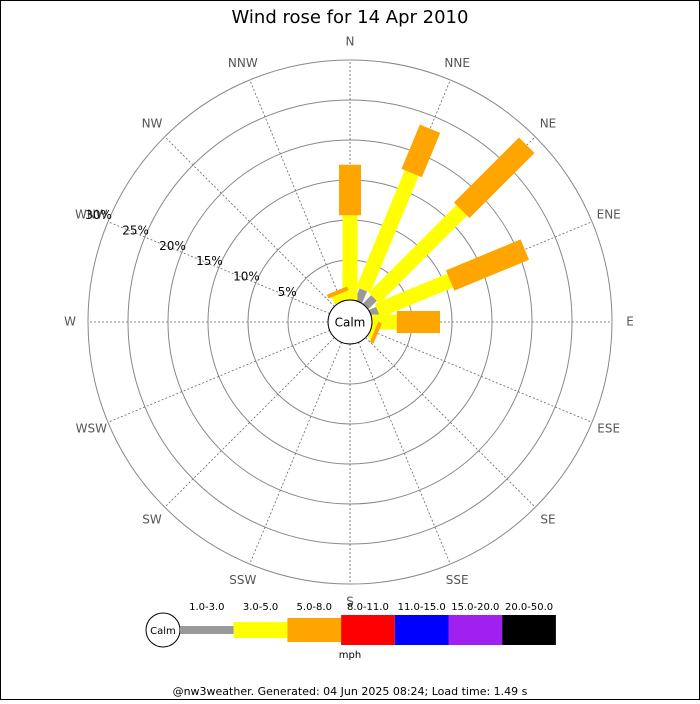  Describe the element at coordinates (630, 322) in the screenshot. I see `direction-label: E` at that location.